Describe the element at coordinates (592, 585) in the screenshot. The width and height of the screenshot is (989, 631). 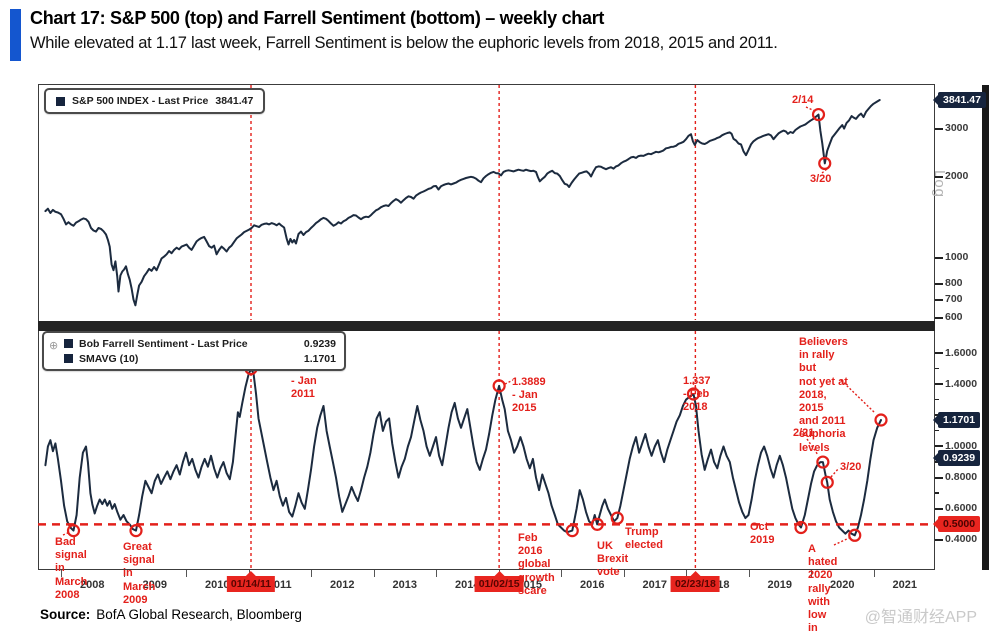
I see `year-label: 2016` at that location.